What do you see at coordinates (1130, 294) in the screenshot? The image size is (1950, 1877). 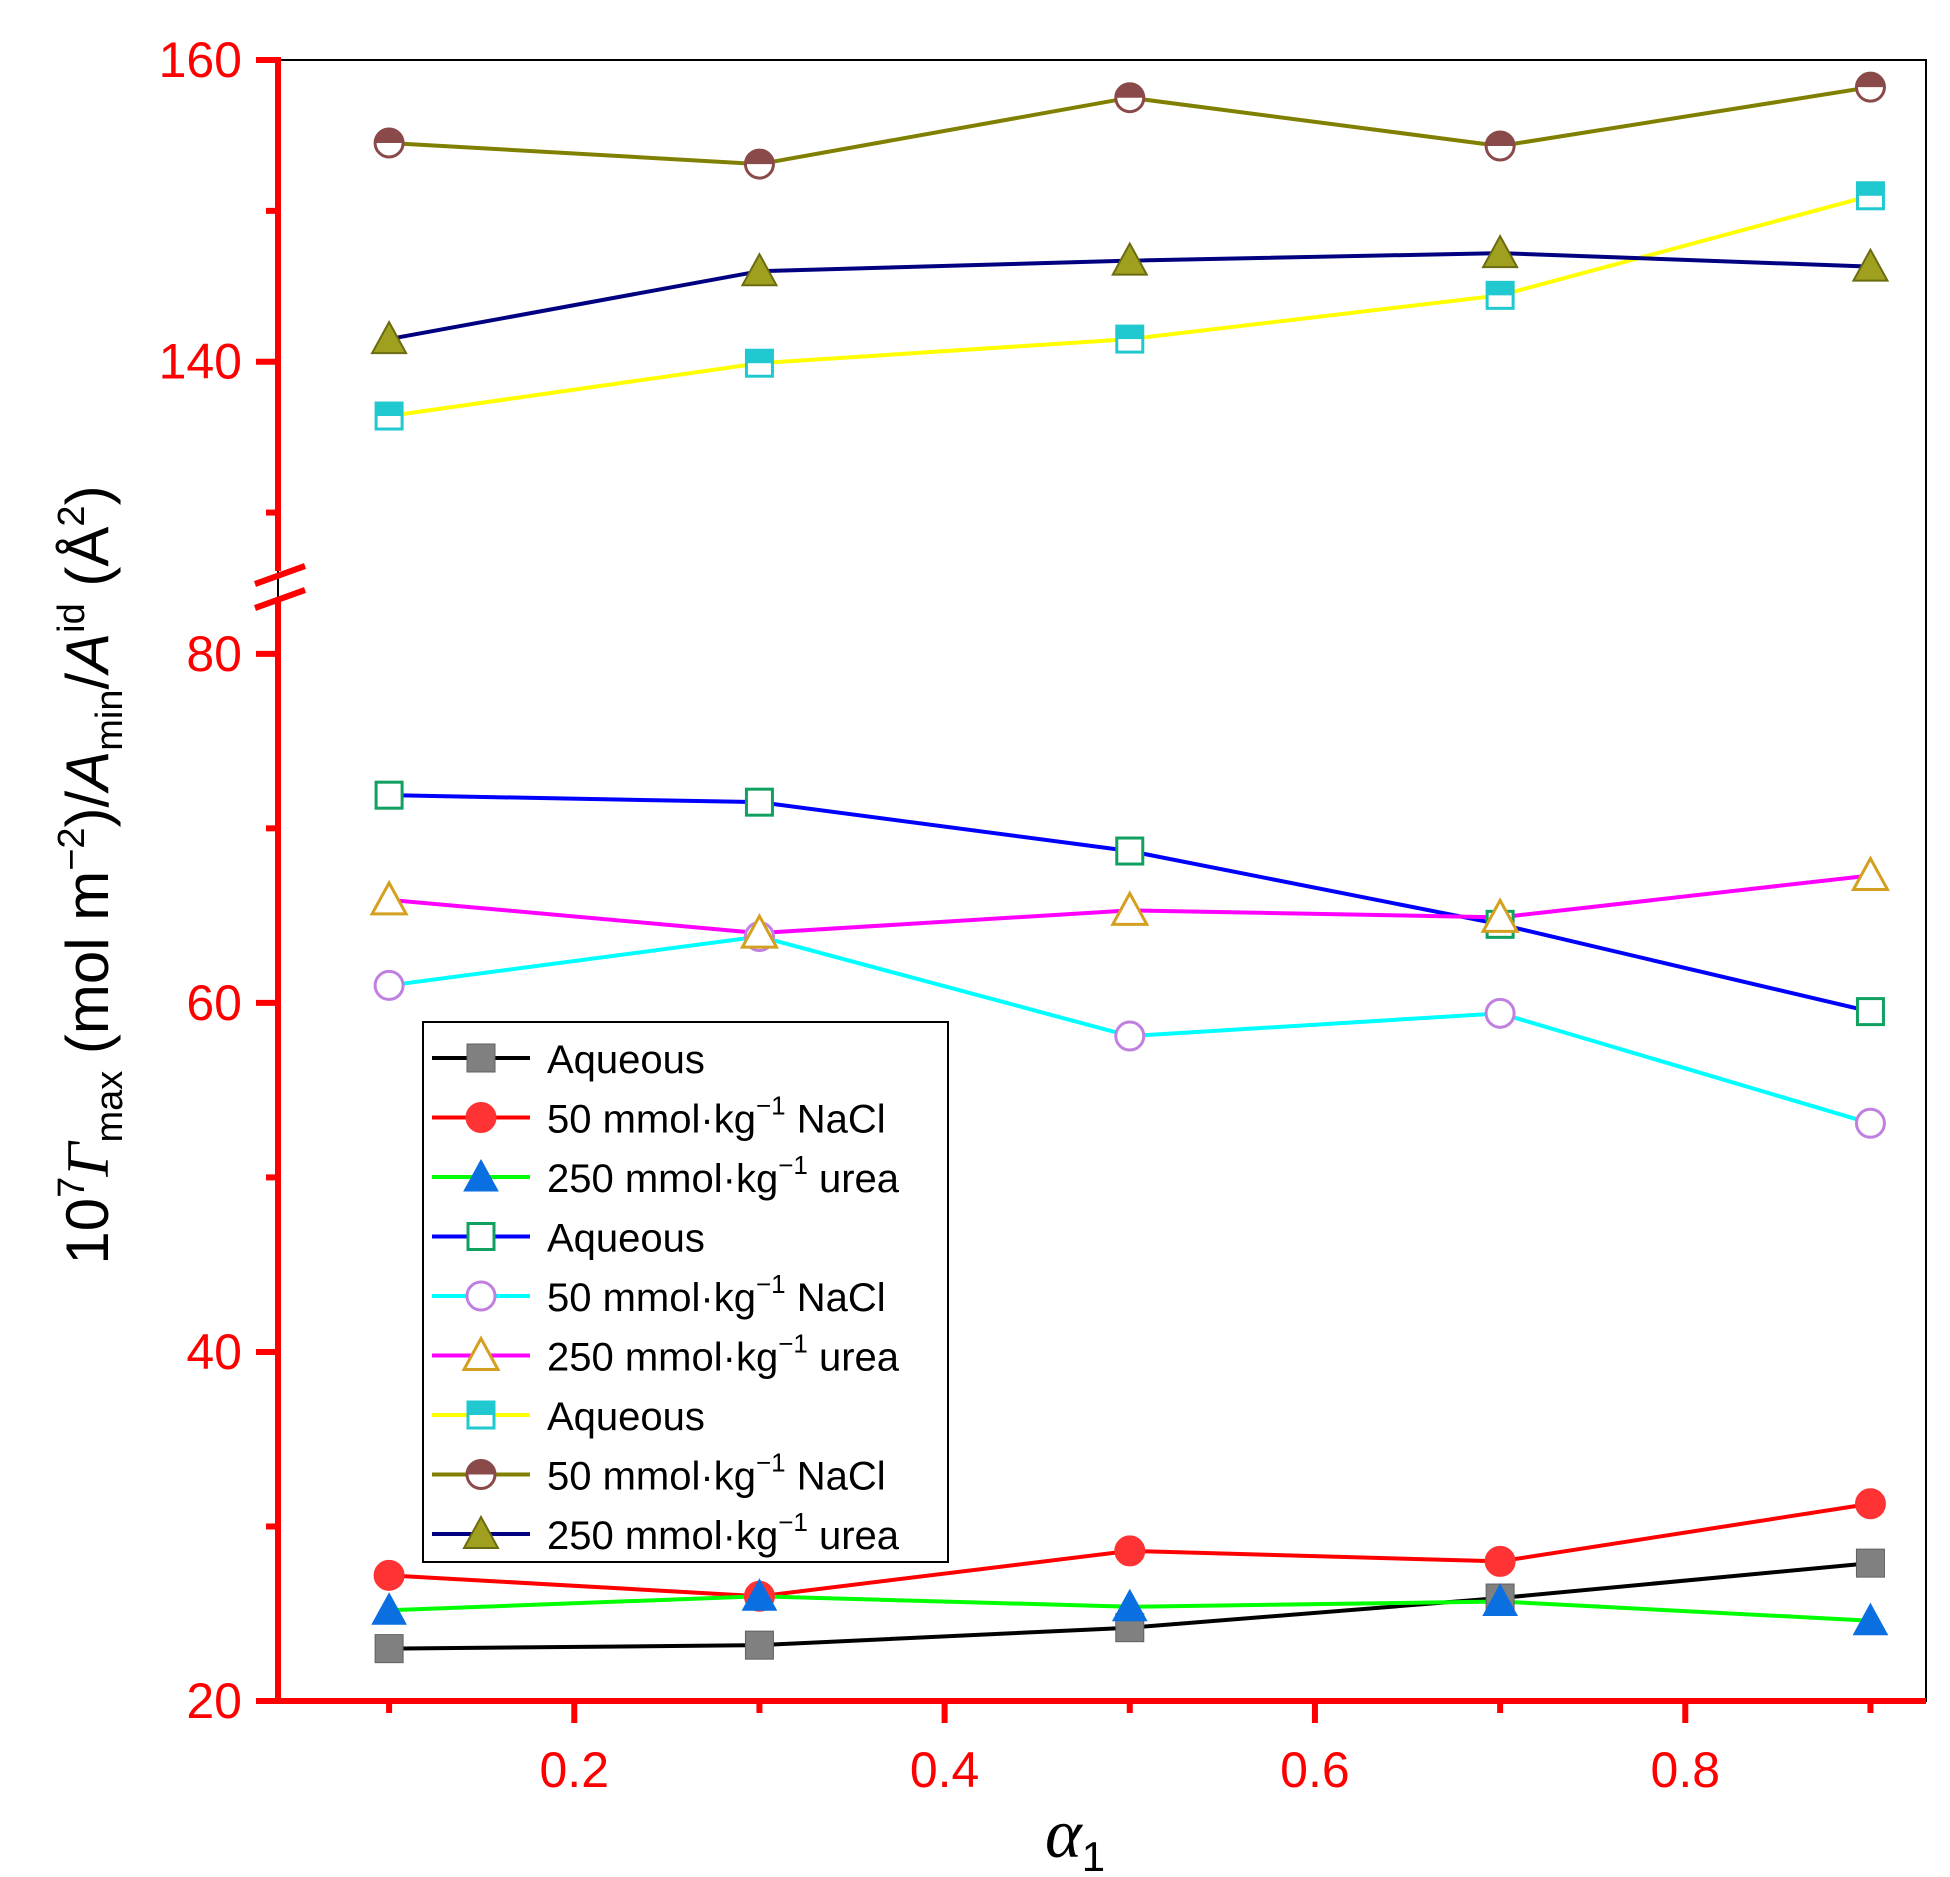 I see `series-9-markers` at bounding box center [1130, 294].